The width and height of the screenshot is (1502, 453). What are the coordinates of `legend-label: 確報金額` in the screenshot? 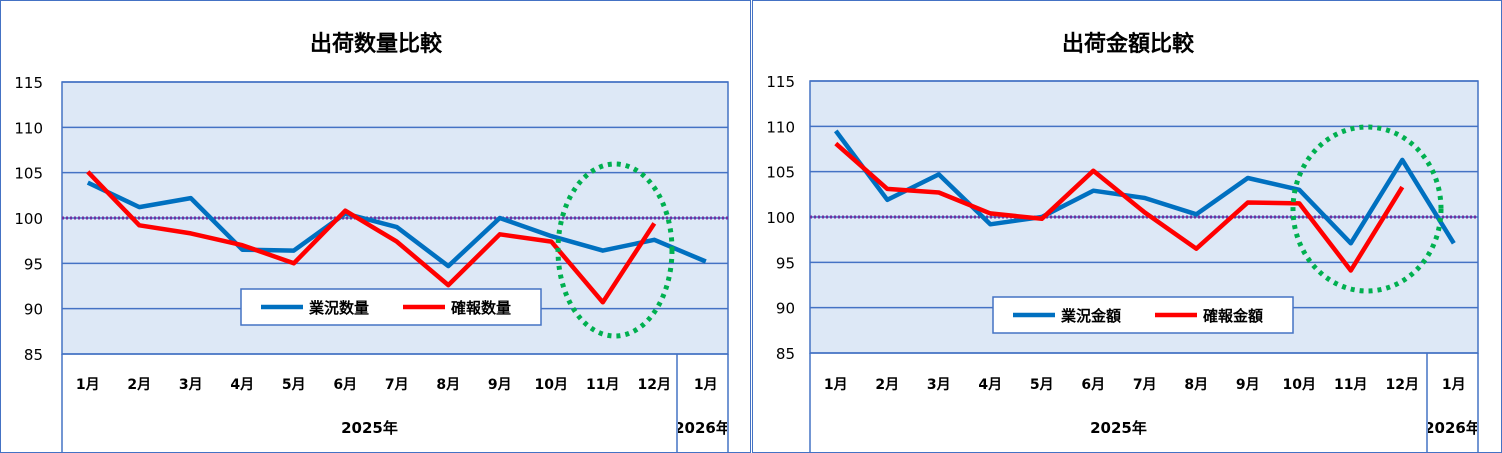 It's located at (1232, 316).